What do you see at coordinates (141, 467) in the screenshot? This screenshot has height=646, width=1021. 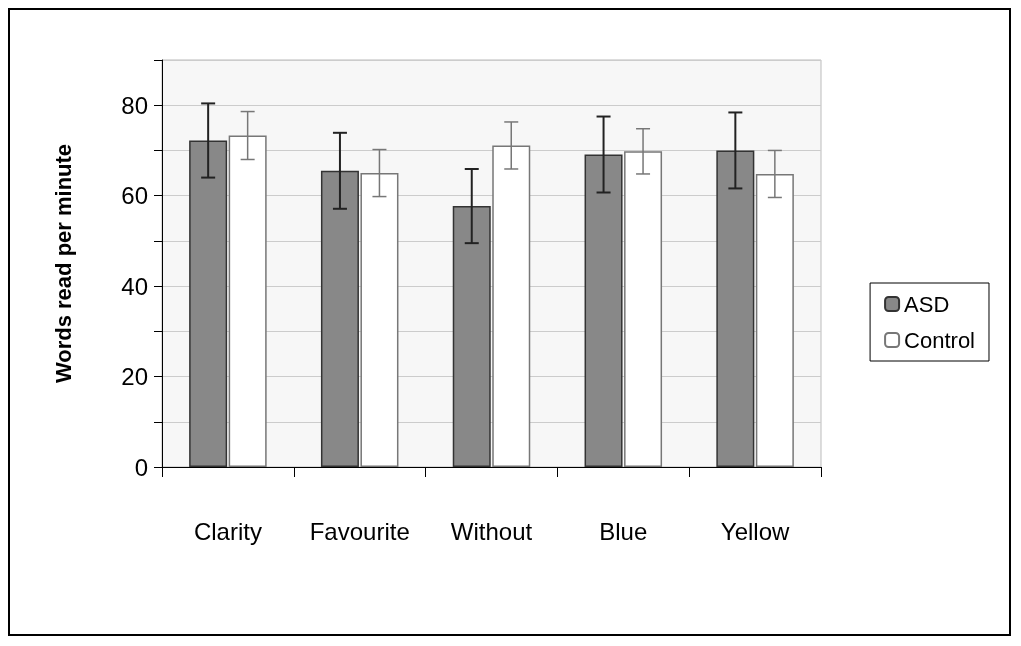 I see `y-tick-label: 0` at bounding box center [141, 467].